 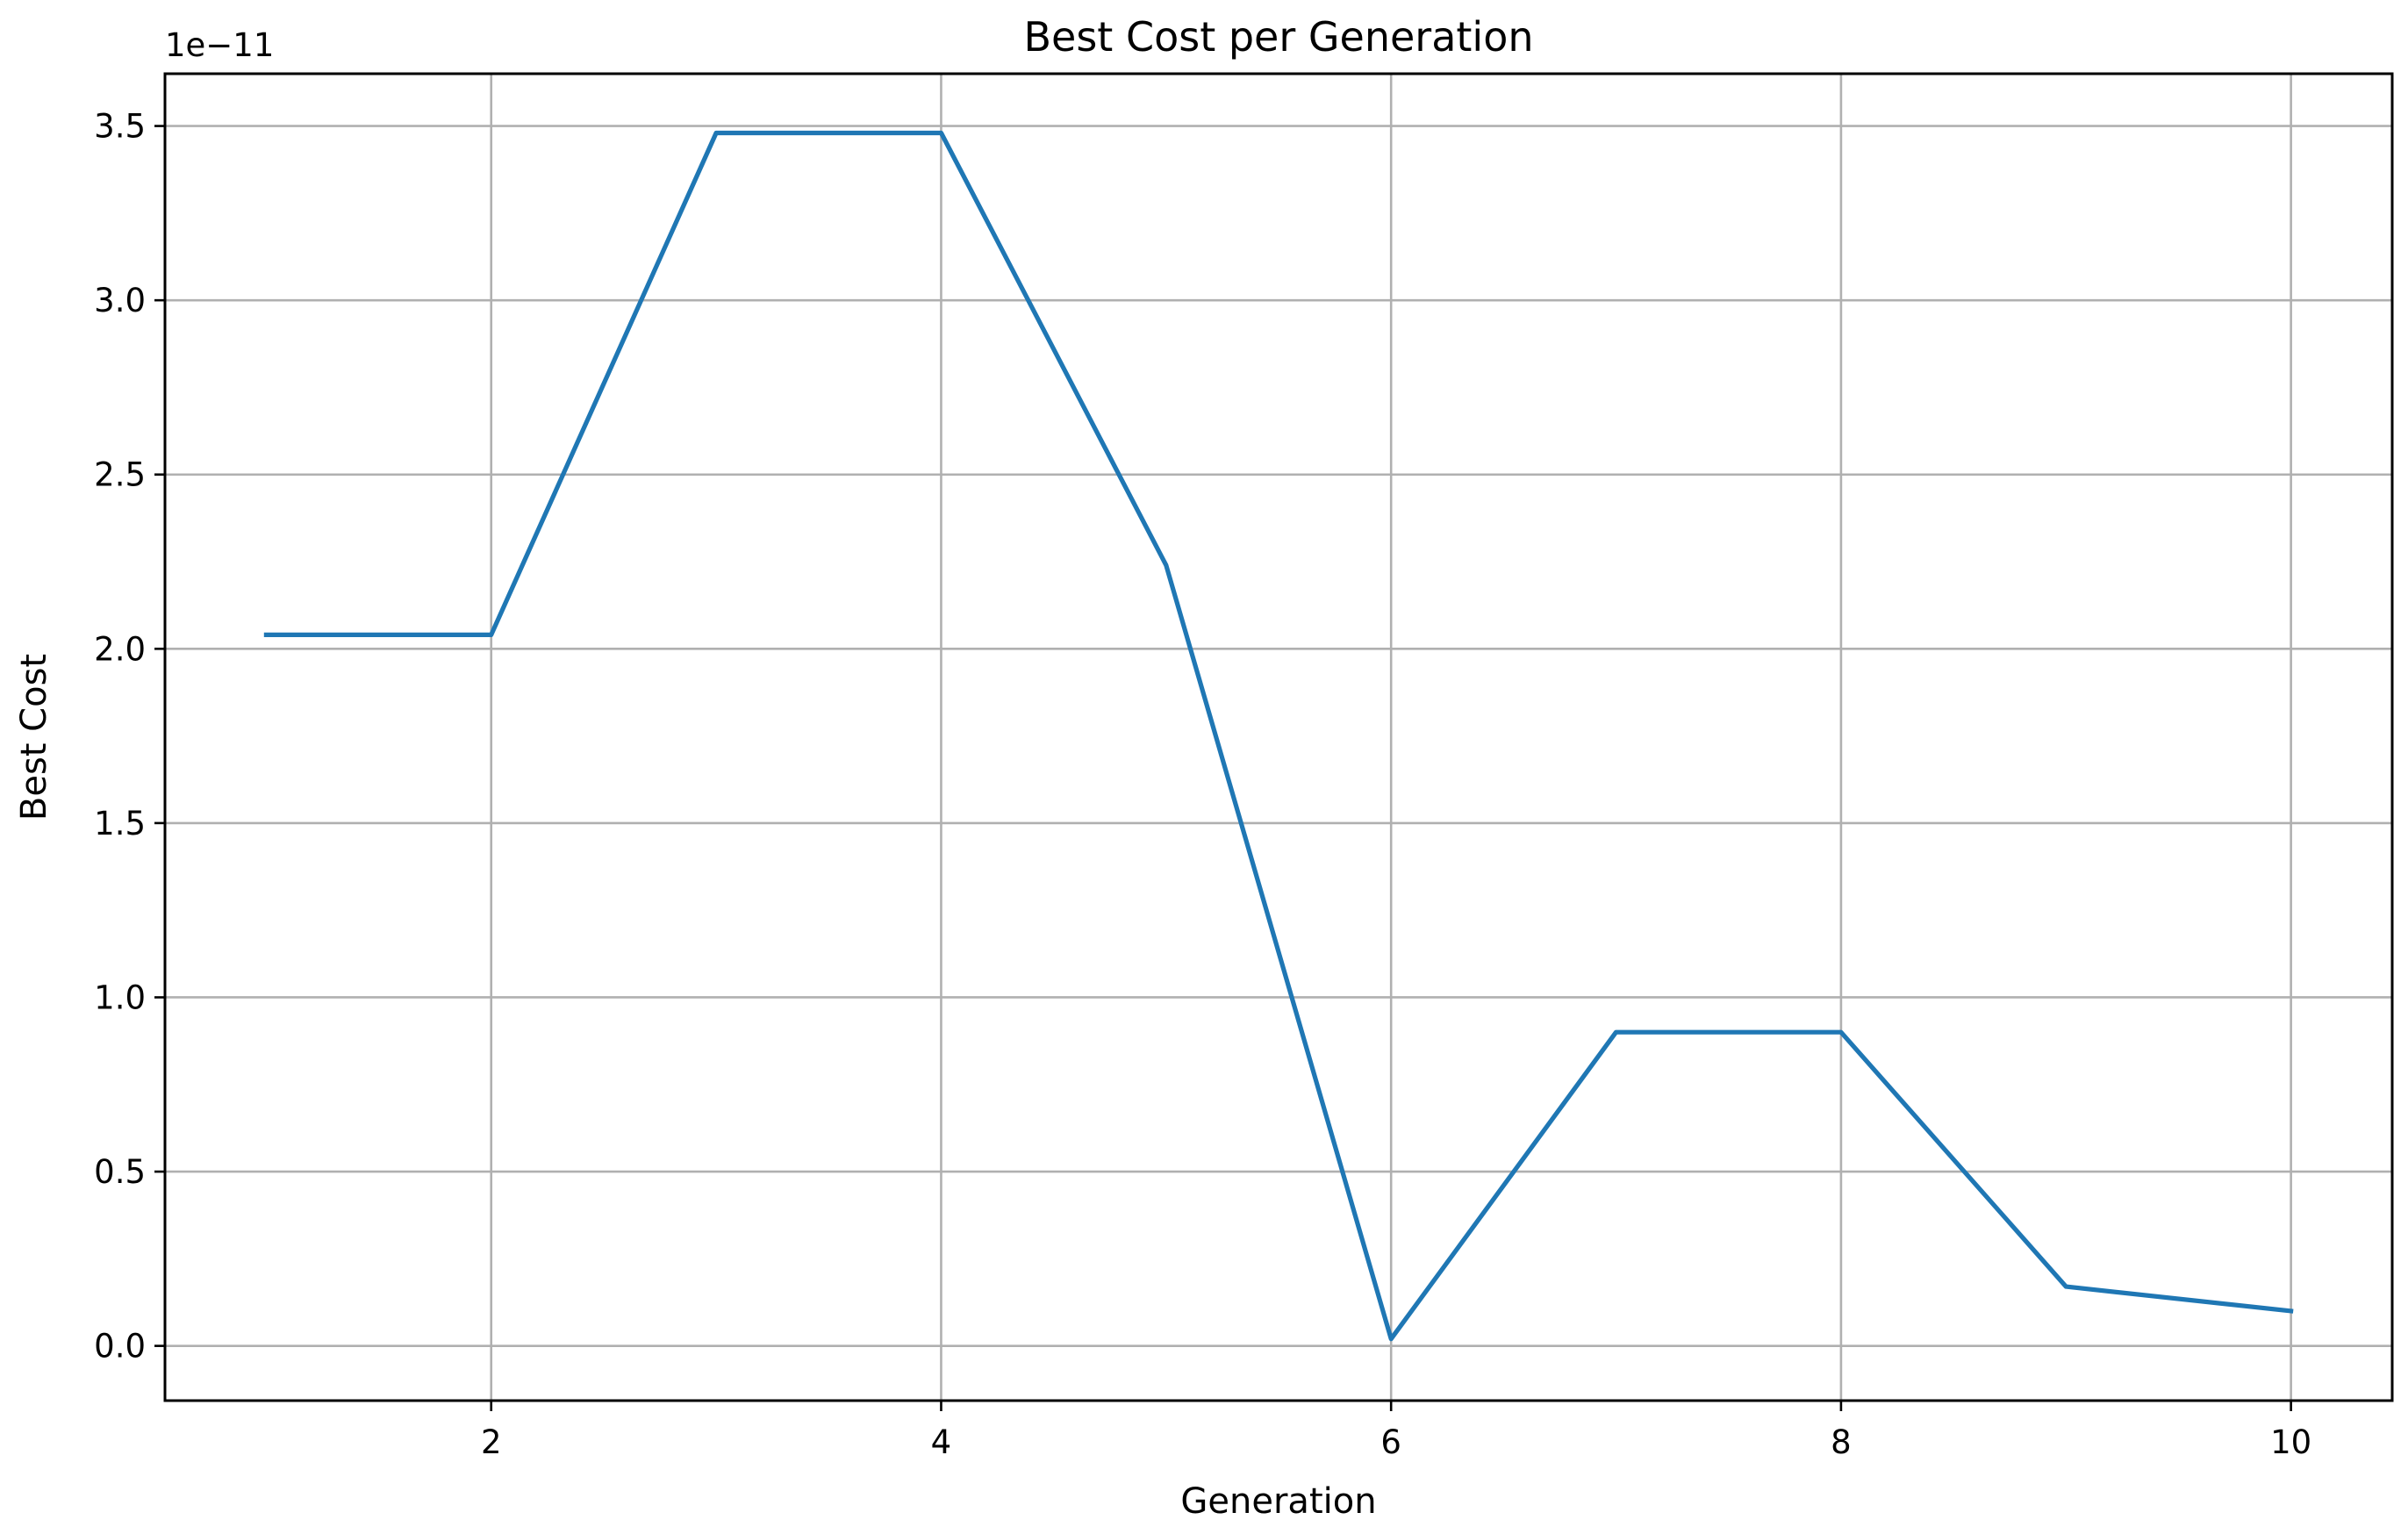 I want to click on x-tick-label: 4, so click(x=941, y=1442).